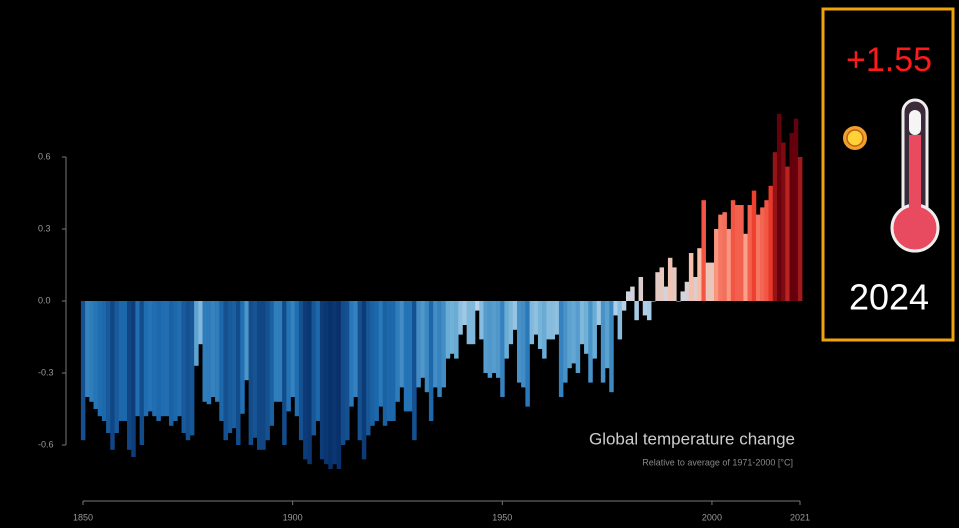  Describe the element at coordinates (889, 60) in the screenshot. I see `callout-value: +1.55` at that location.